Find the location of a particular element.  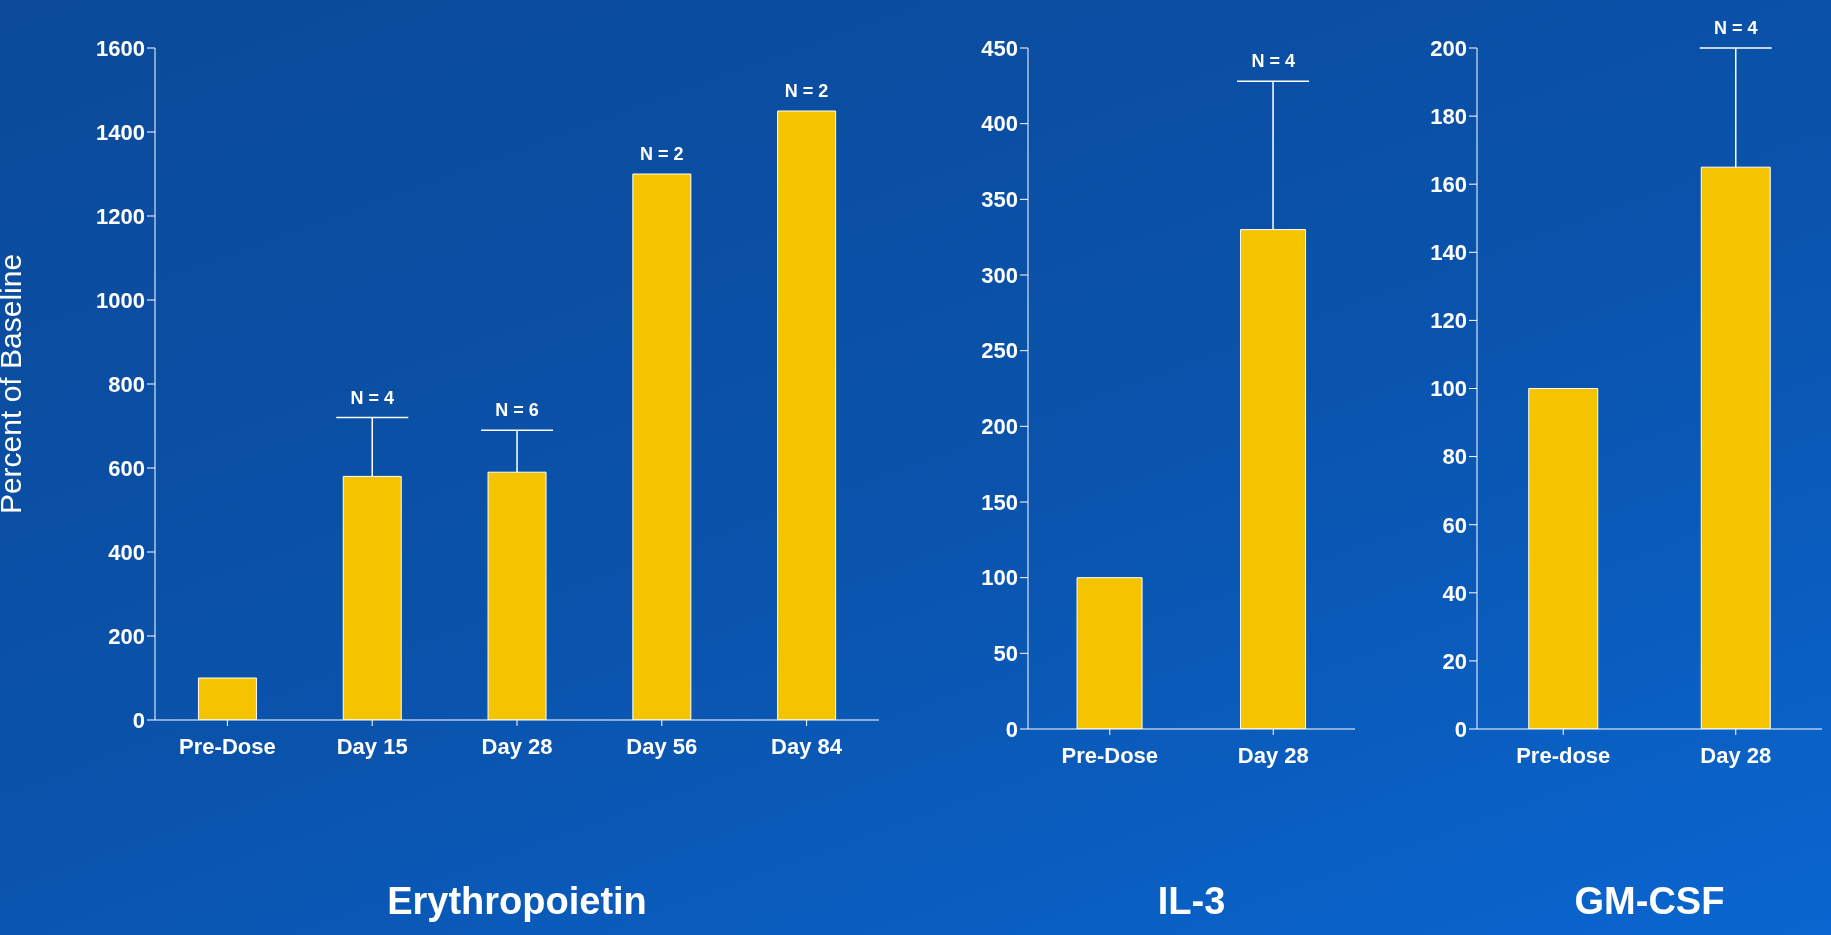

y-tick-label: 800 is located at coordinates (126, 384).